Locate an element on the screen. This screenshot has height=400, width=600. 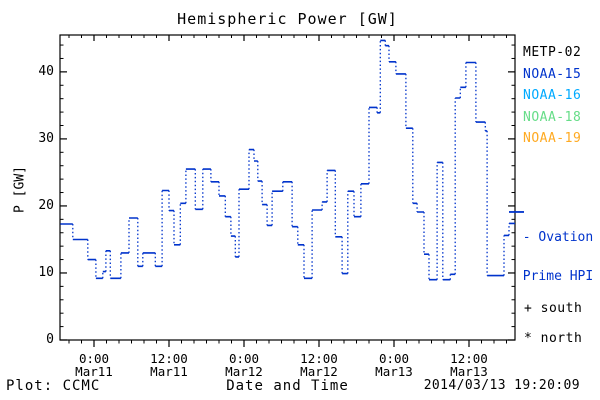
y-tick-label: 10 is located at coordinates (46, 272).